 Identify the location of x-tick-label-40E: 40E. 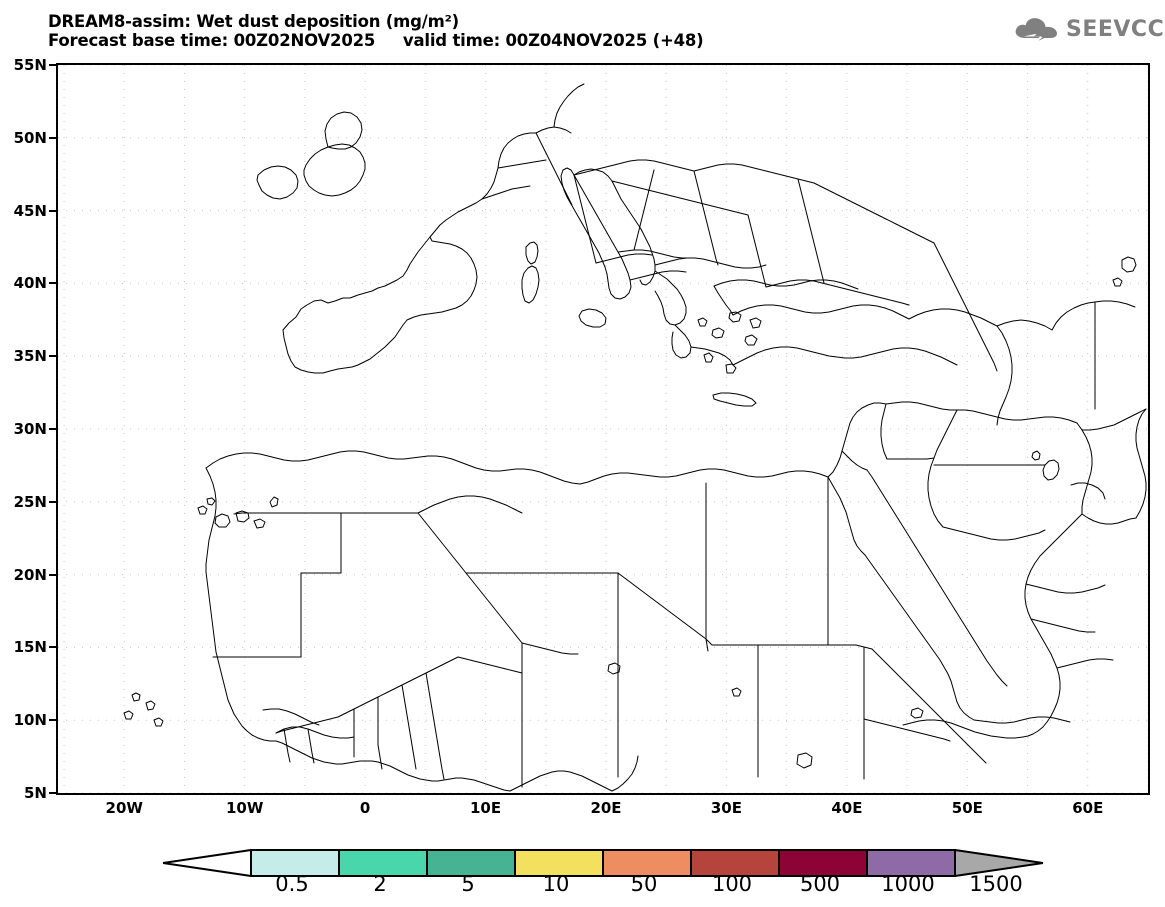
(847, 808).